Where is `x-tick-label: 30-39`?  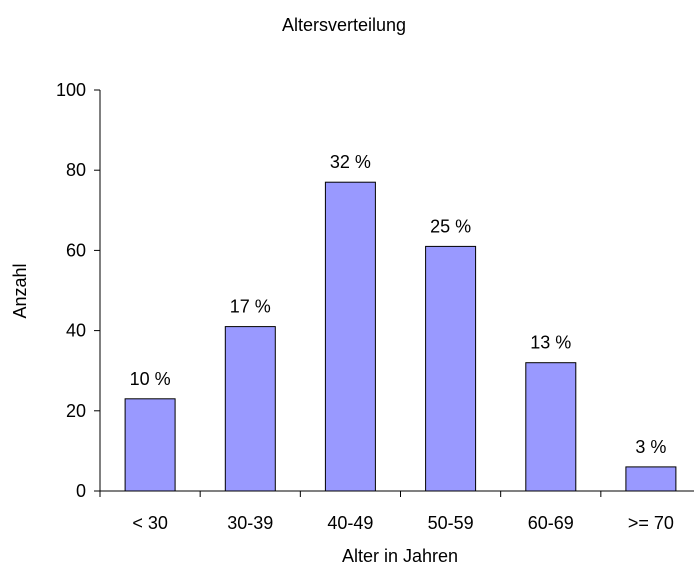 x-tick-label: 30-39 is located at coordinates (250, 523).